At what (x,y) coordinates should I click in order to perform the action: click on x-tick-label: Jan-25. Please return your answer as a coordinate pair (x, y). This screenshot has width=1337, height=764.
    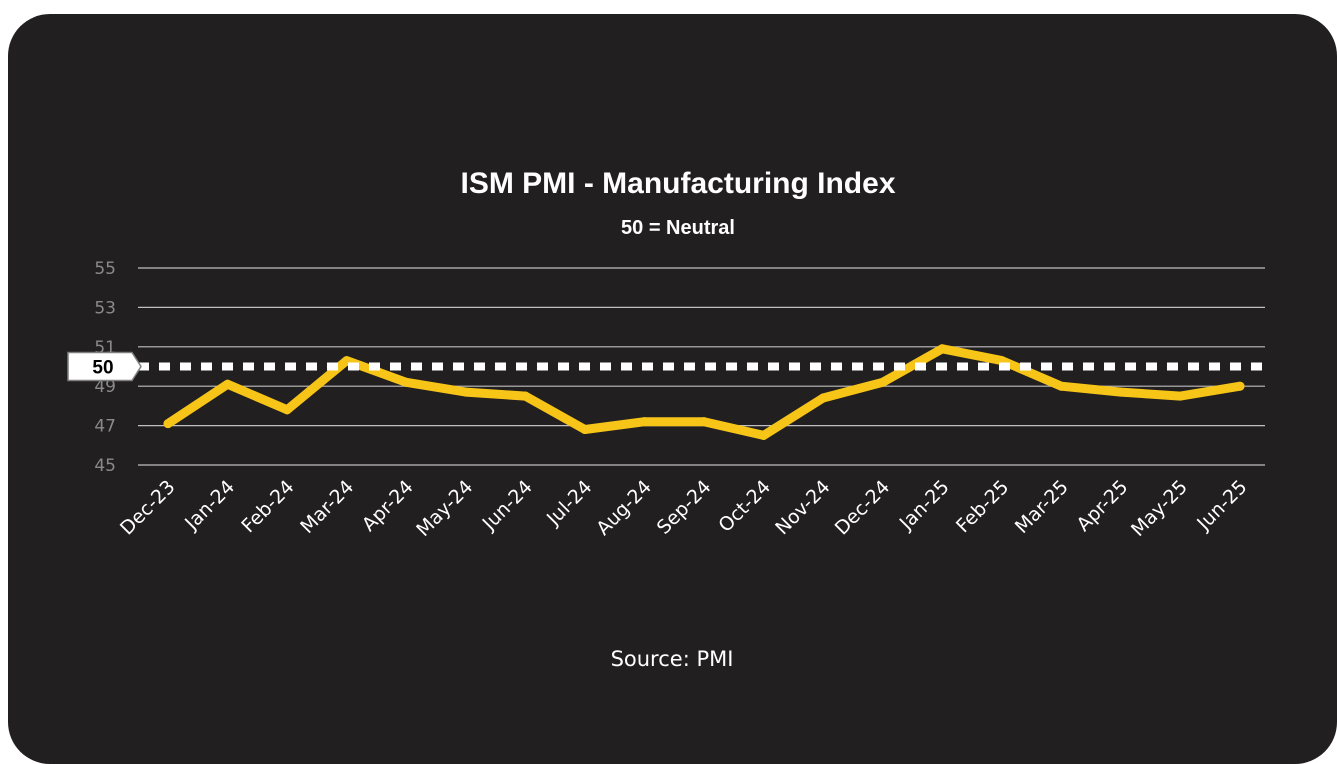
    Looking at the image, I should click on (924, 505).